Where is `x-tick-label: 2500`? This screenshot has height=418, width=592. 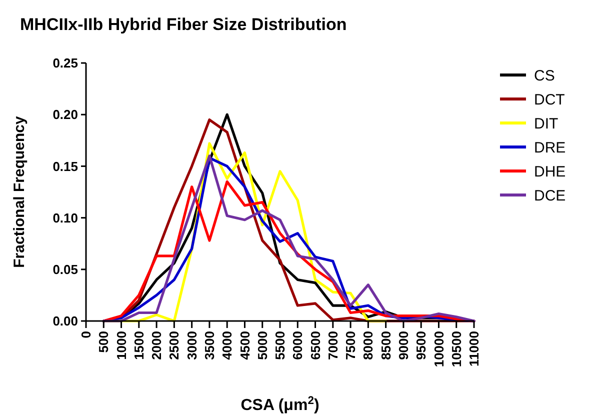
x-tick-label: 2500 is located at coordinates (174, 345).